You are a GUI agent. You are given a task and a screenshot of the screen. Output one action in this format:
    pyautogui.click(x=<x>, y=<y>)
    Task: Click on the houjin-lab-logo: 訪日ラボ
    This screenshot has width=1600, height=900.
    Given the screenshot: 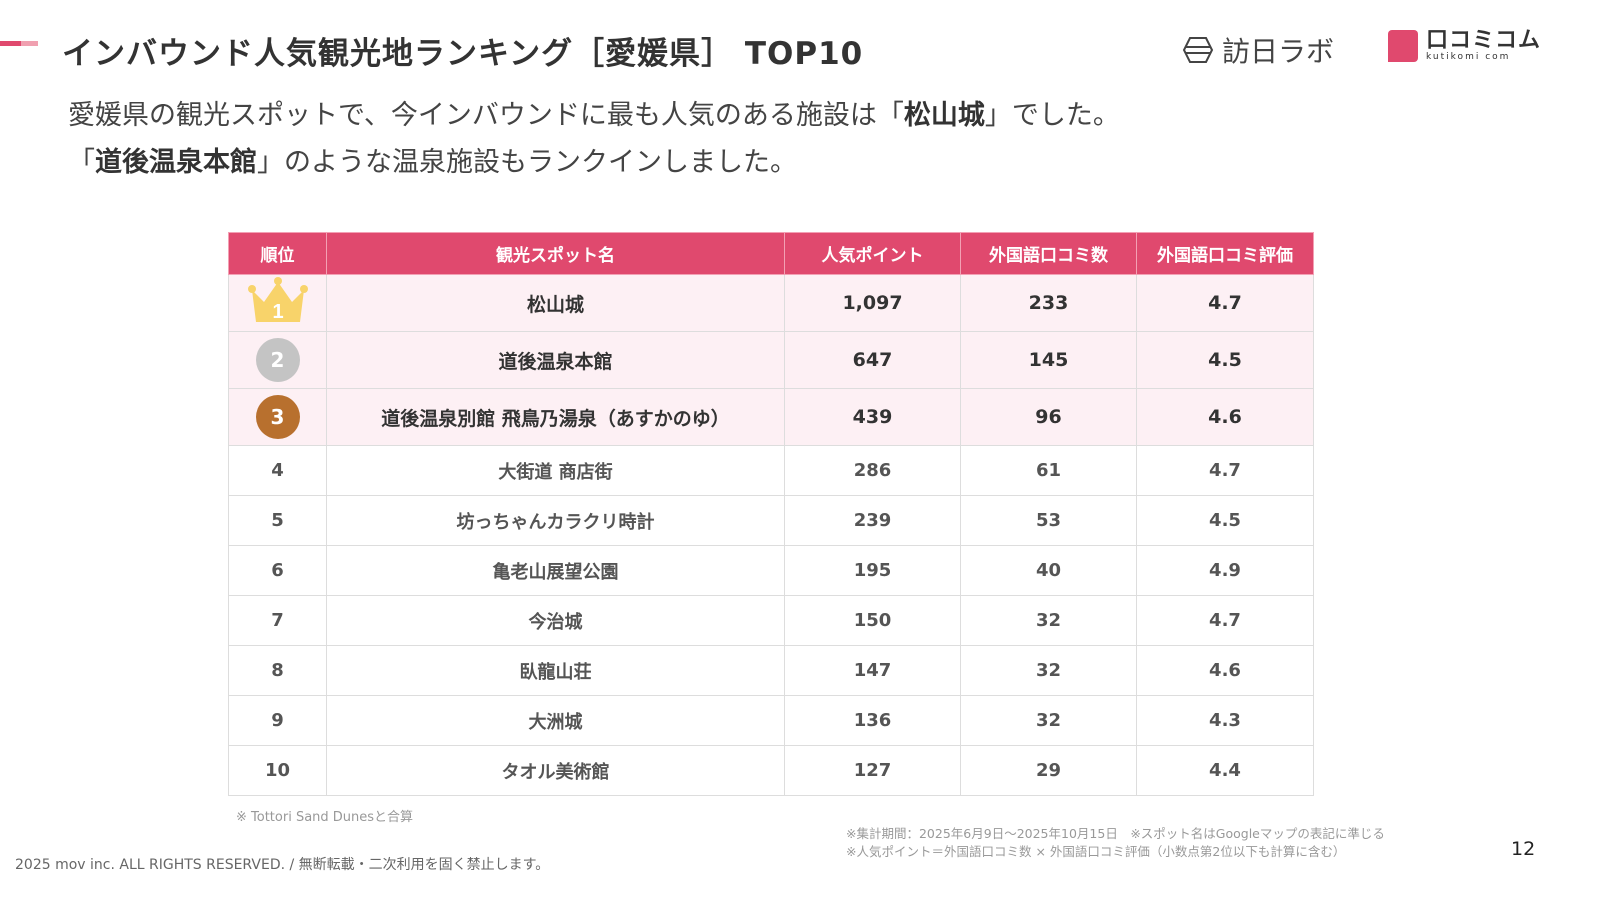 What is the action you would take?
    pyautogui.click(x=1258, y=50)
    